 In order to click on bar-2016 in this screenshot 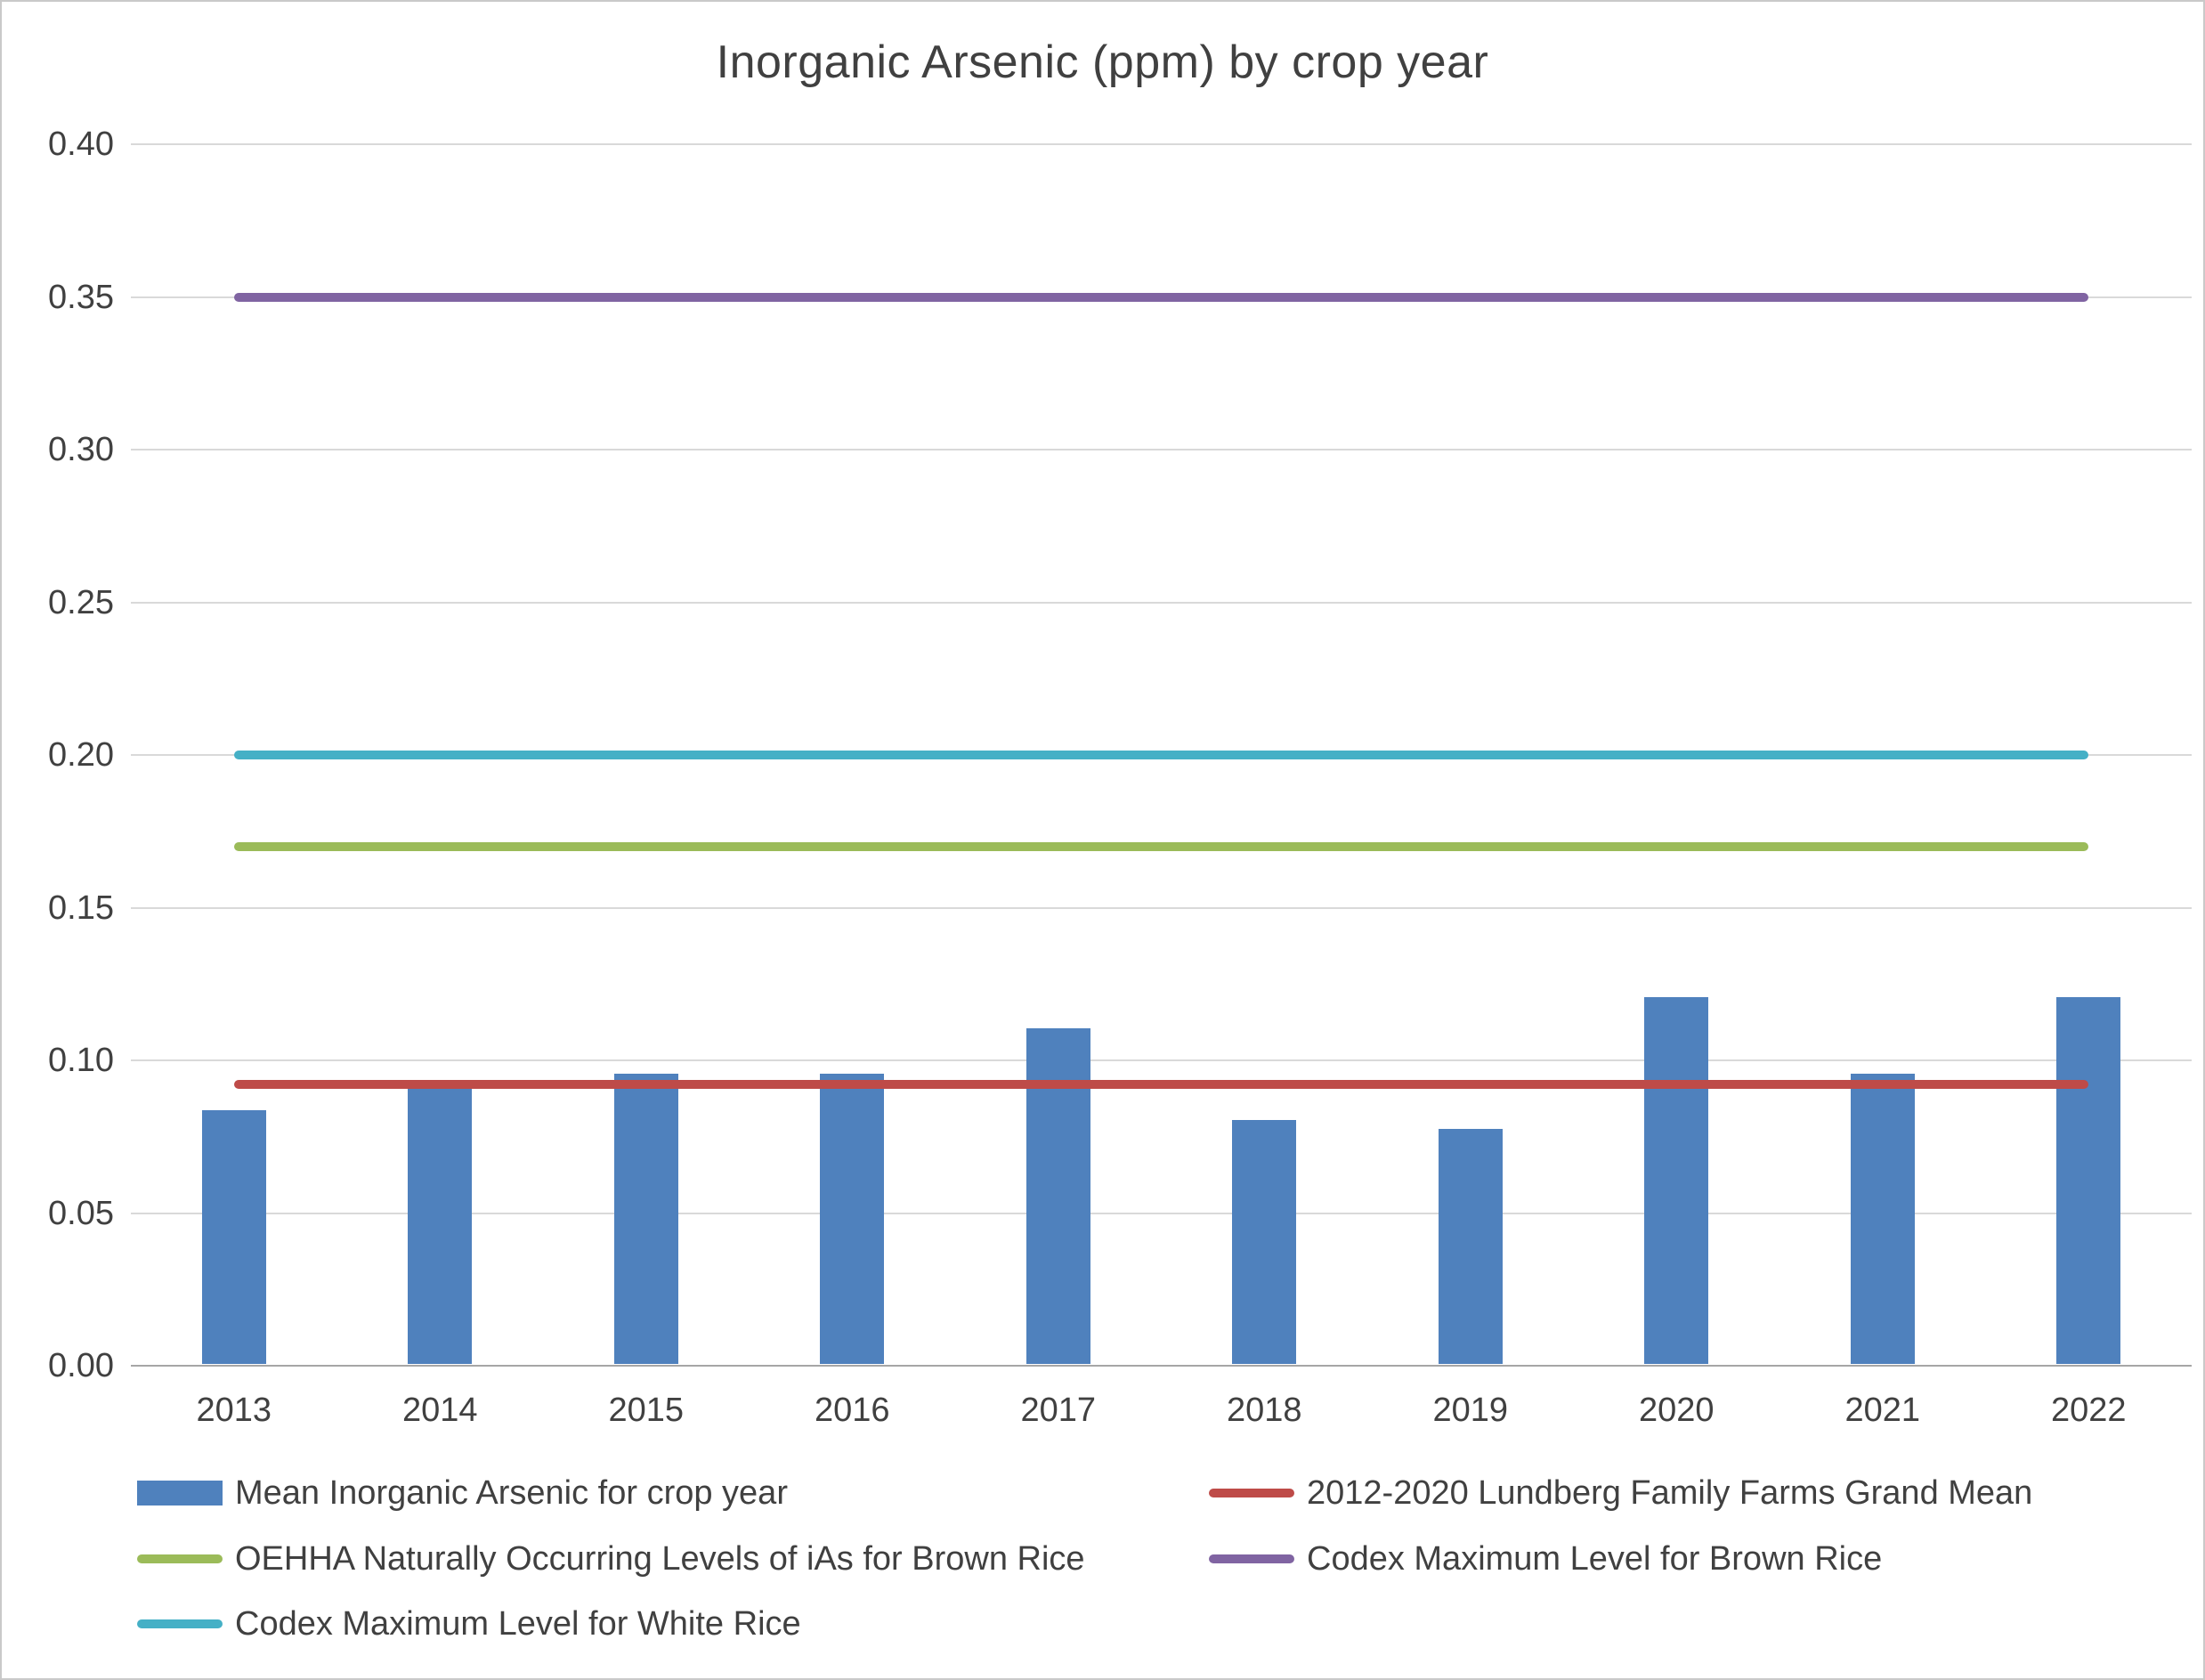, I will do `click(852, 1219)`.